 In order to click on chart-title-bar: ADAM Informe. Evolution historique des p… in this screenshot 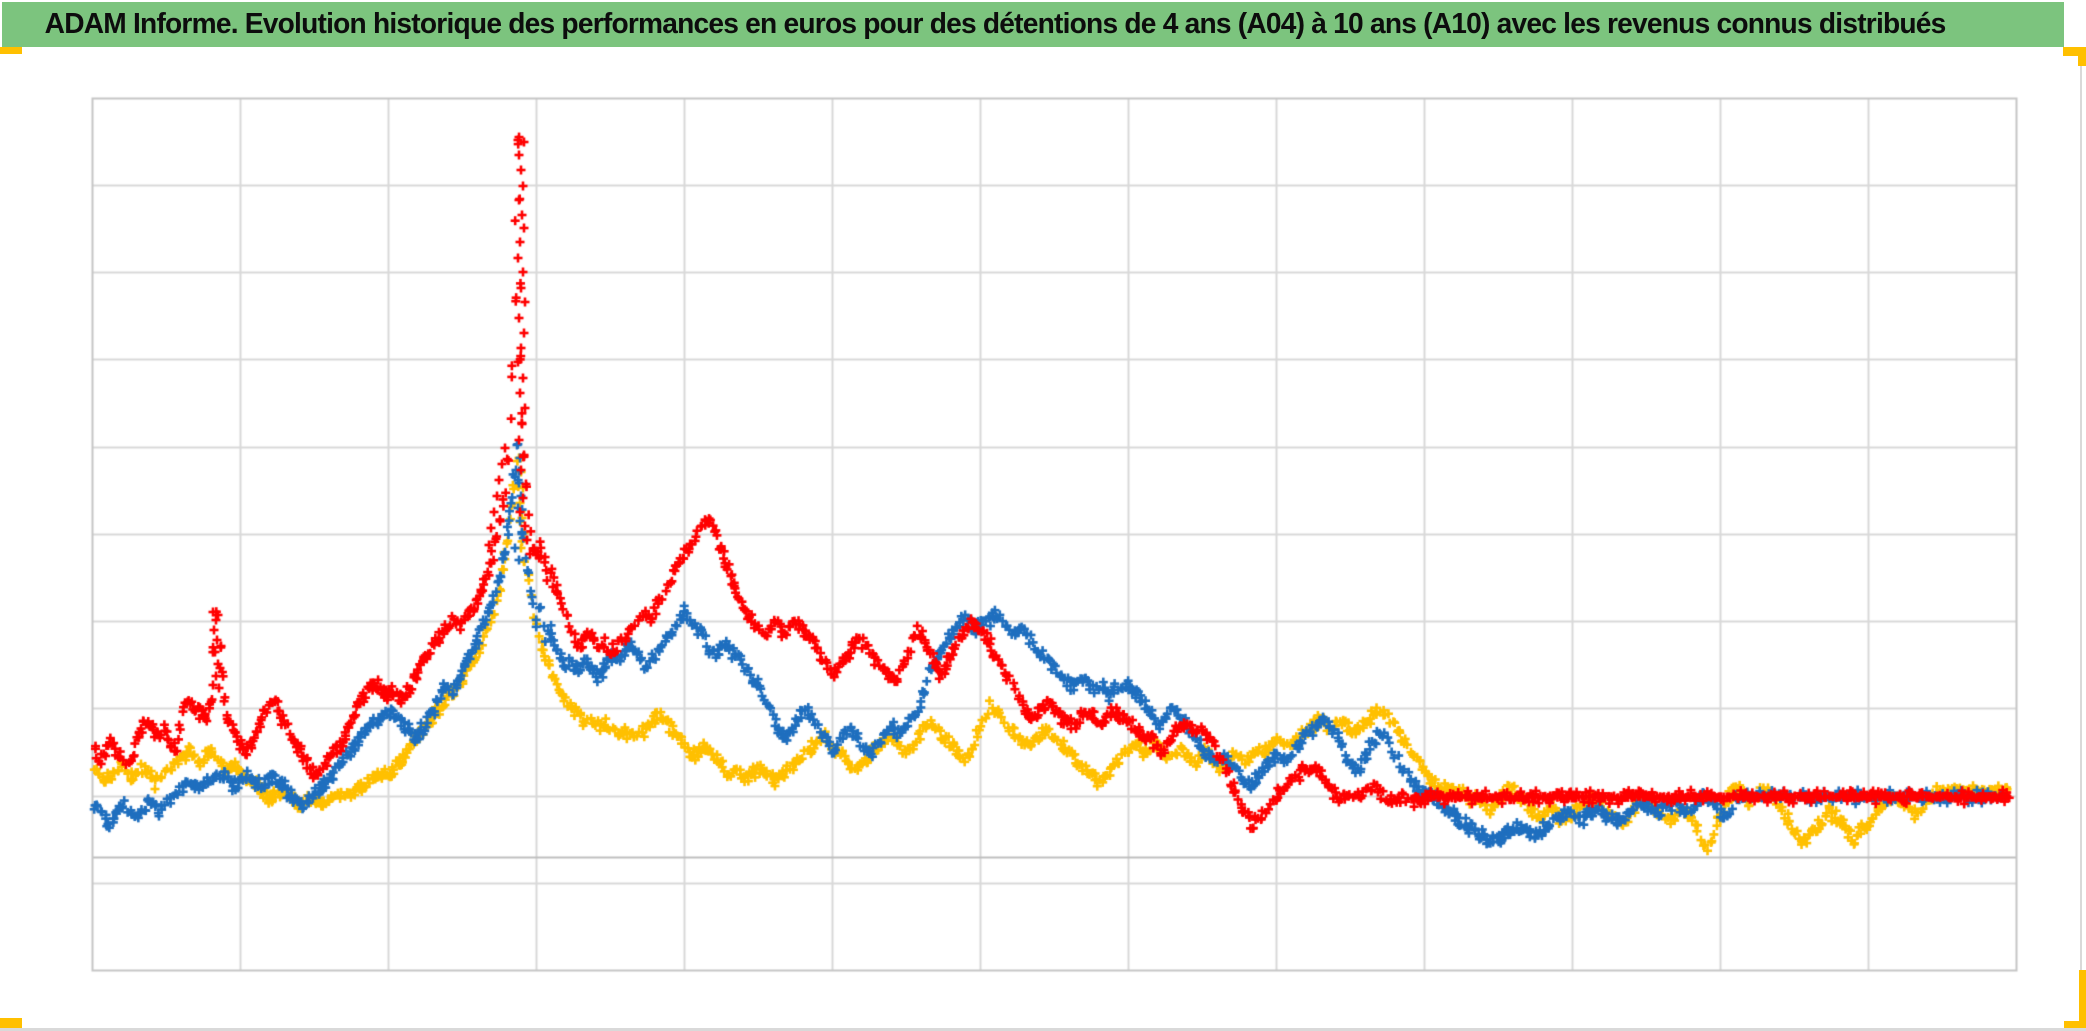, I will do `click(1033, 24)`.